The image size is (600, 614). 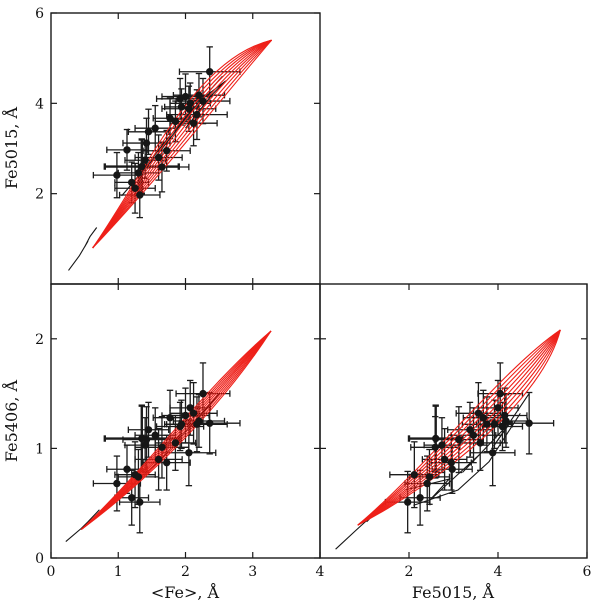 I want to click on x-tick-label: 1, so click(x=118, y=572).